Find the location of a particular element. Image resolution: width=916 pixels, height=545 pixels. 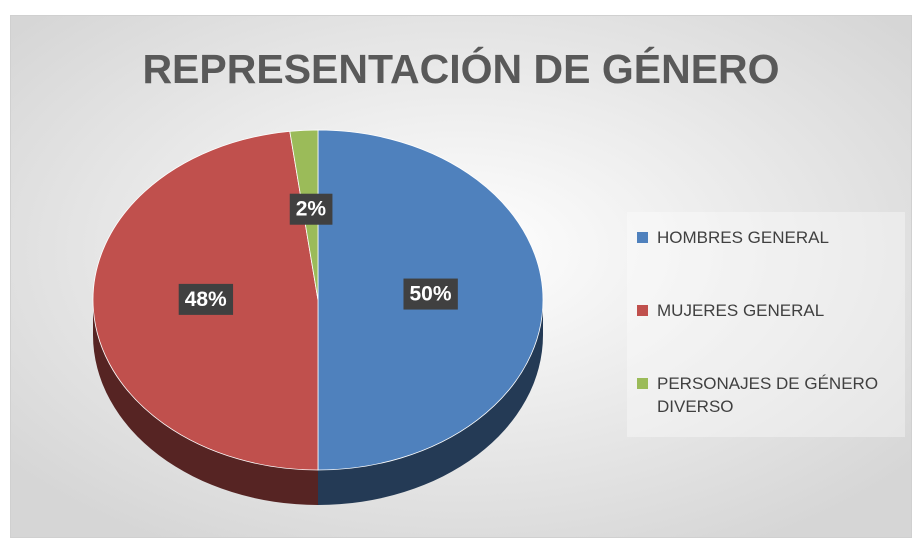

legend-label: PERSONAJES DE GÉNERO DIVERSO is located at coordinates (768, 395).